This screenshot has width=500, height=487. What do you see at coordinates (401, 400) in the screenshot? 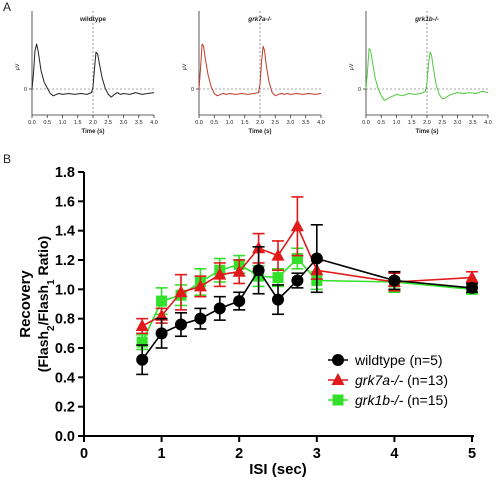
I see `legend-entry: grk1b-/- (n=15)` at bounding box center [401, 400].